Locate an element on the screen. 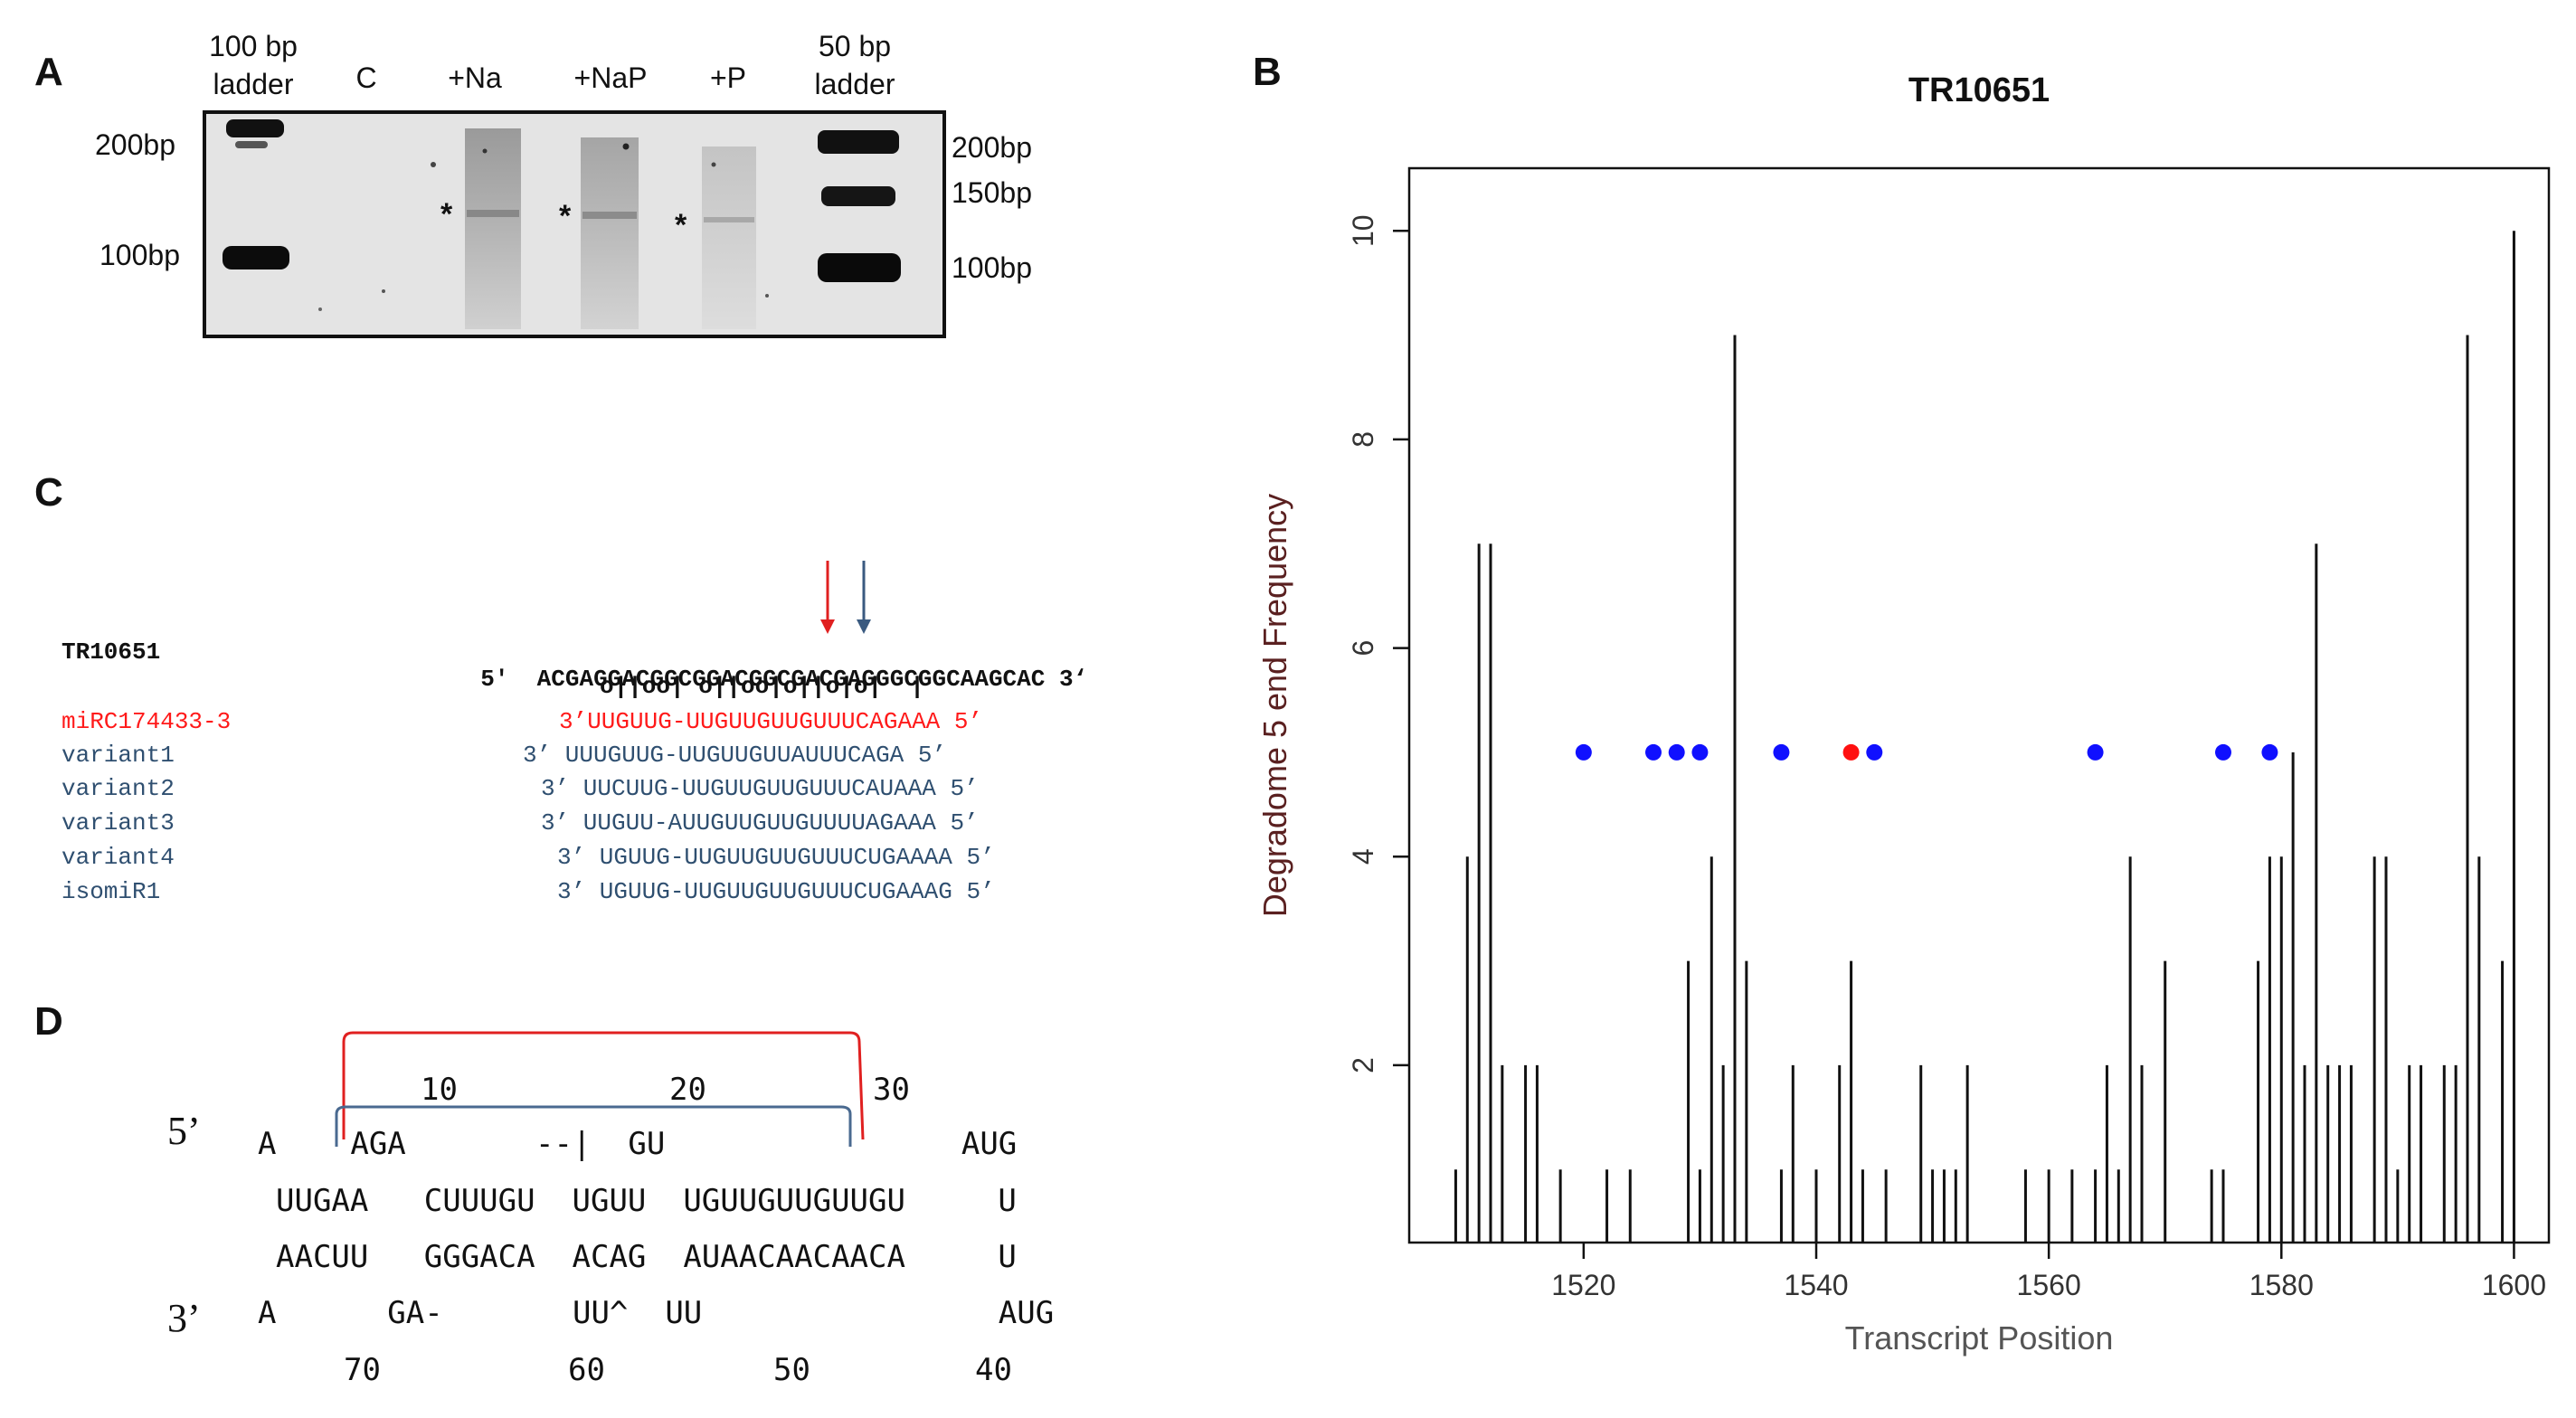  target-name: TR10651 is located at coordinates (112, 652).